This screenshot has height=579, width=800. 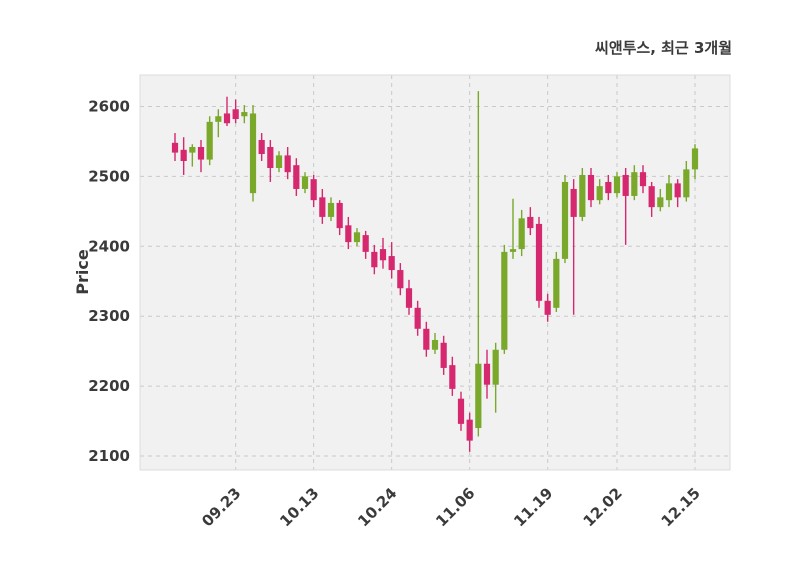 I want to click on chart-title: 씨앤투스, 최근 3개월, so click(x=663, y=48).